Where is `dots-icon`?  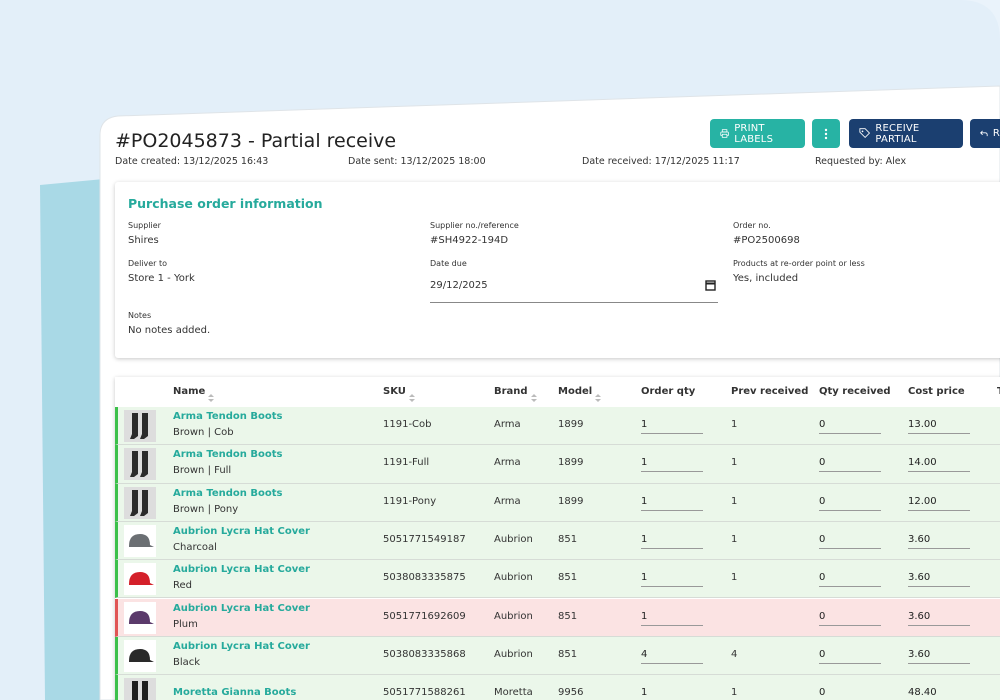
dots-icon is located at coordinates (826, 133).